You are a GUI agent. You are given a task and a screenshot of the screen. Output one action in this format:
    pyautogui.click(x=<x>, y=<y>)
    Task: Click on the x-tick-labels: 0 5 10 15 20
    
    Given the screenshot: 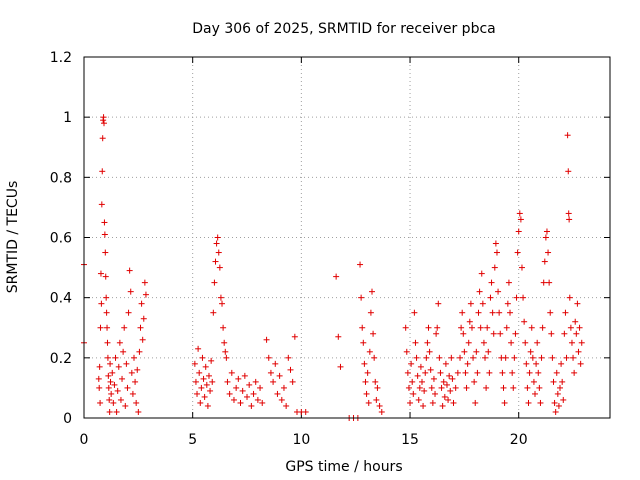 What is the action you would take?
    pyautogui.click(x=304, y=440)
    